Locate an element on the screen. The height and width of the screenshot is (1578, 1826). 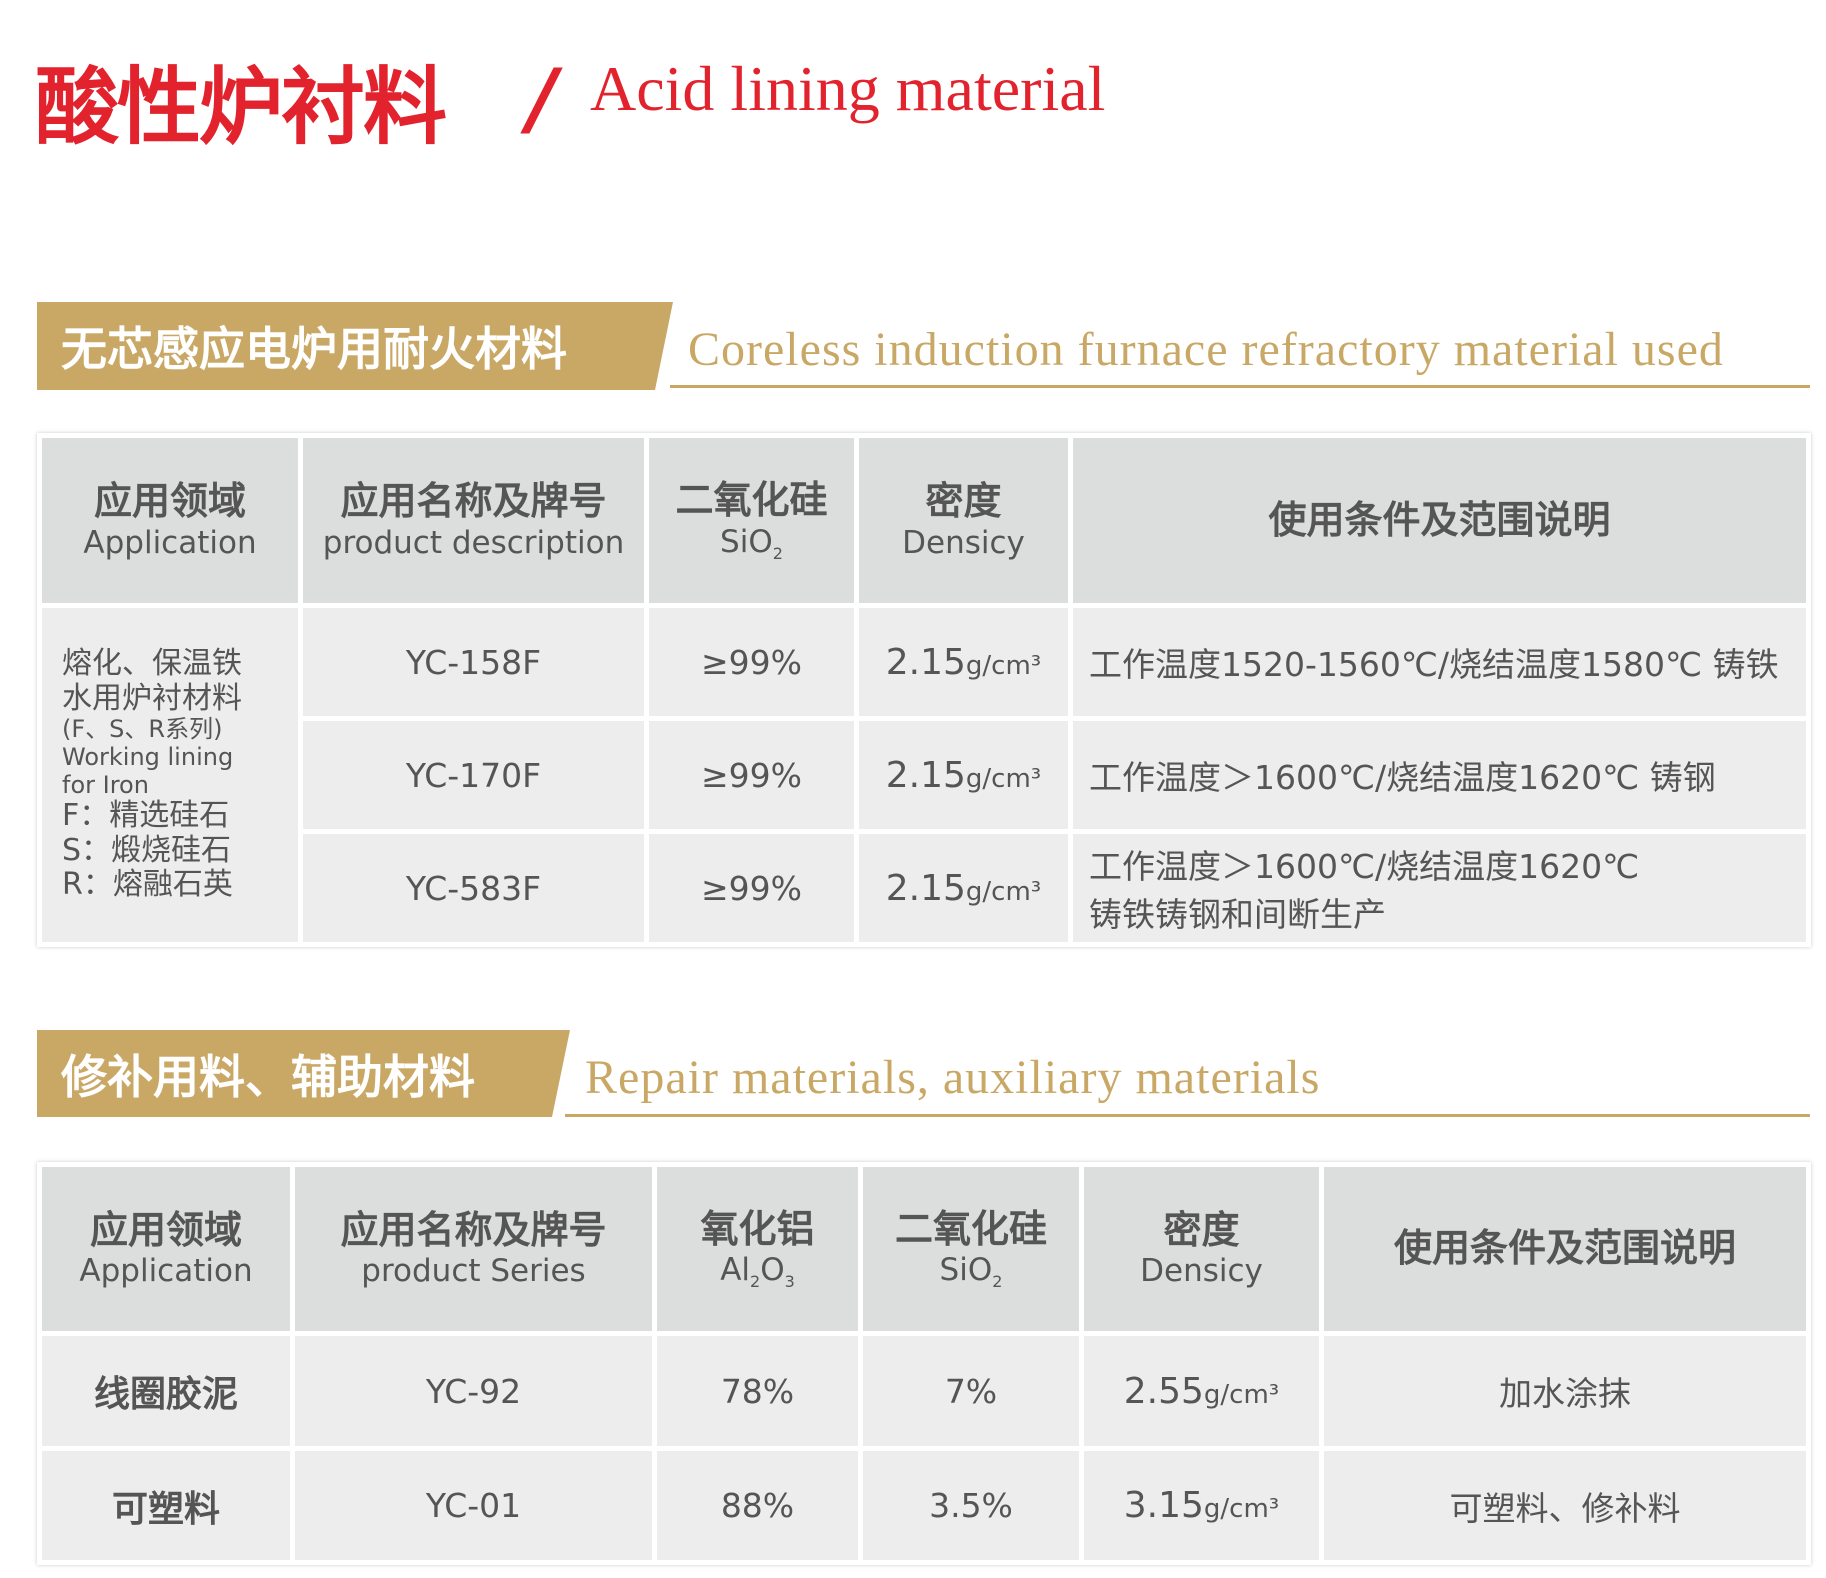
product-cell: YC-92 is located at coordinates (473, 1391).